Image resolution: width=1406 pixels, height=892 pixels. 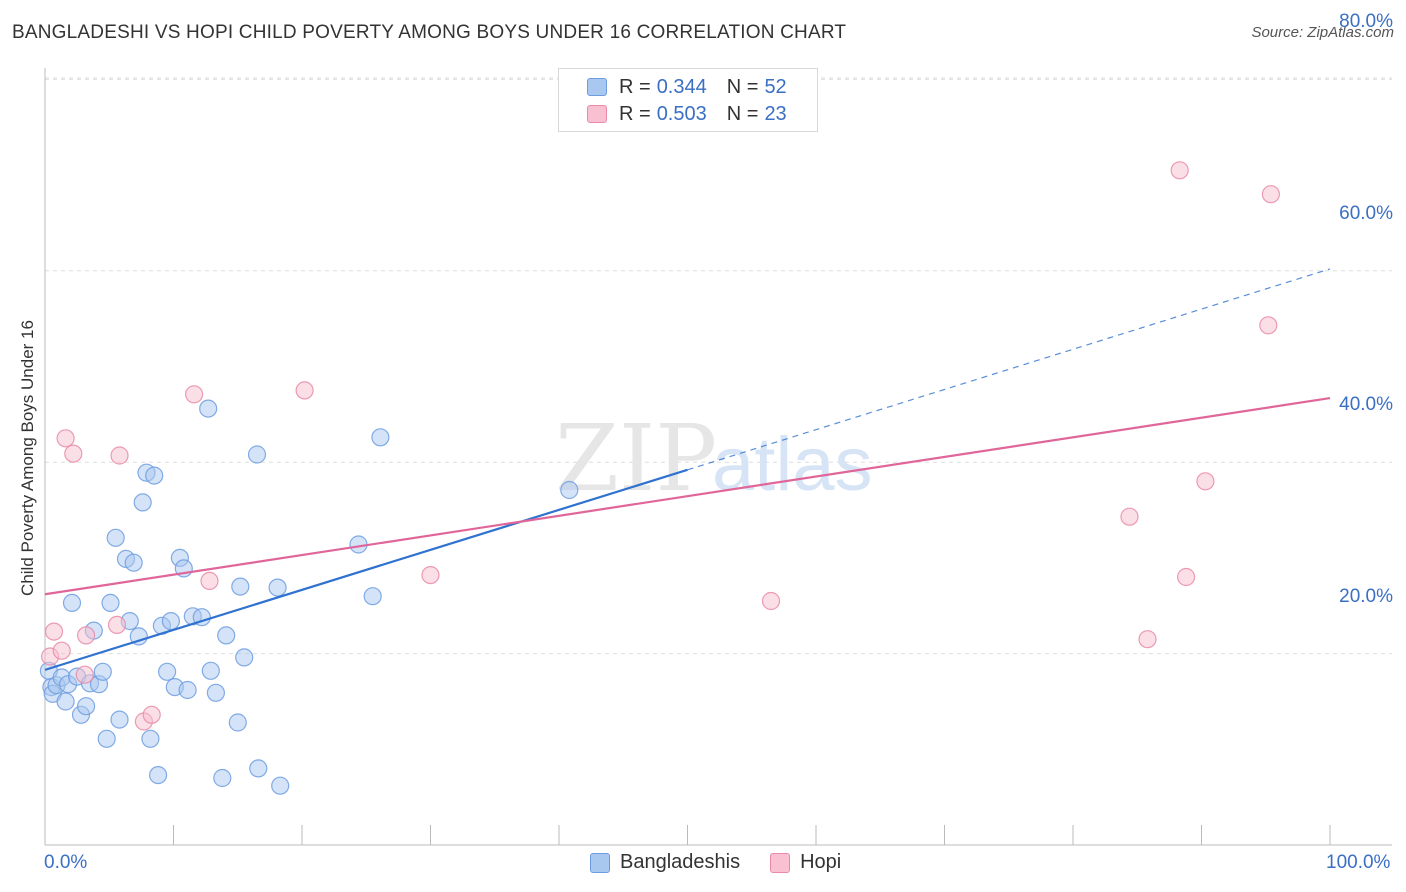 I want to click on watermark-zip: ZIP, so click(x=636, y=458).